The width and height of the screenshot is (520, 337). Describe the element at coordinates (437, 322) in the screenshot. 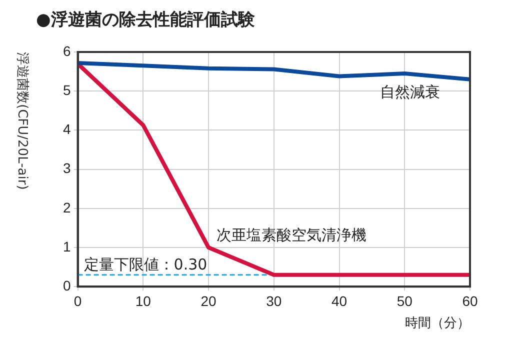

I see `x-axis-title: 時間（分）` at that location.